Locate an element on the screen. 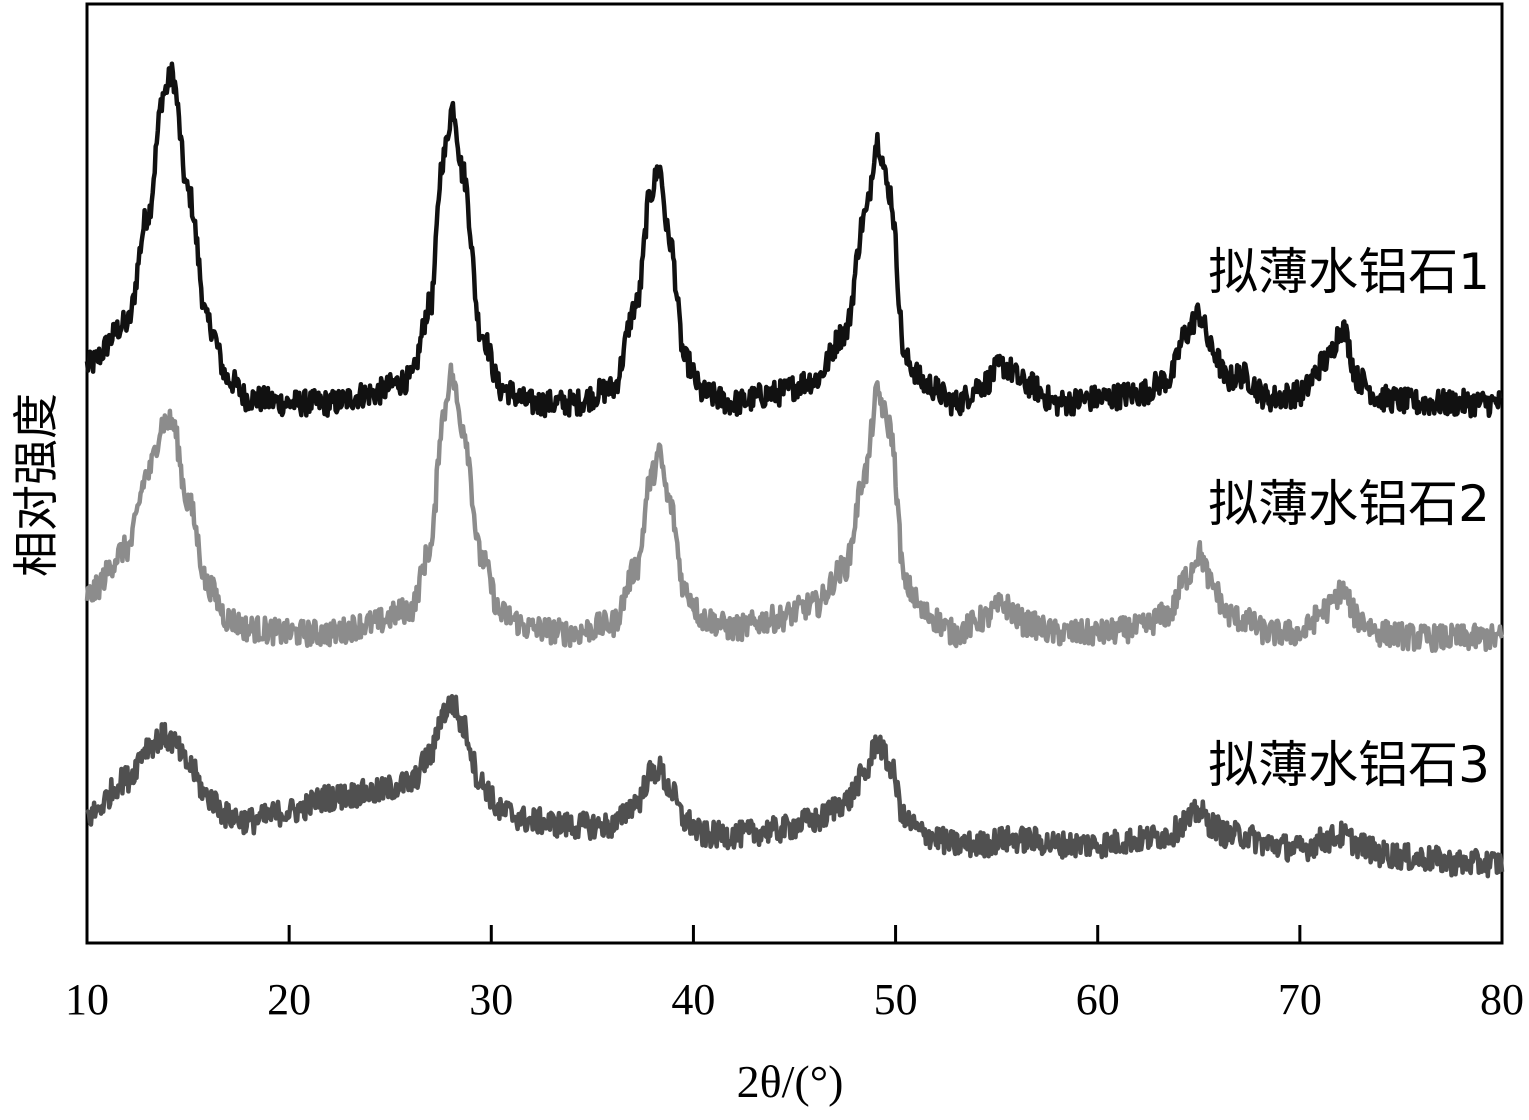 The height and width of the screenshot is (1120, 1529). x-tick-label-60: 60 is located at coordinates (1098, 999).